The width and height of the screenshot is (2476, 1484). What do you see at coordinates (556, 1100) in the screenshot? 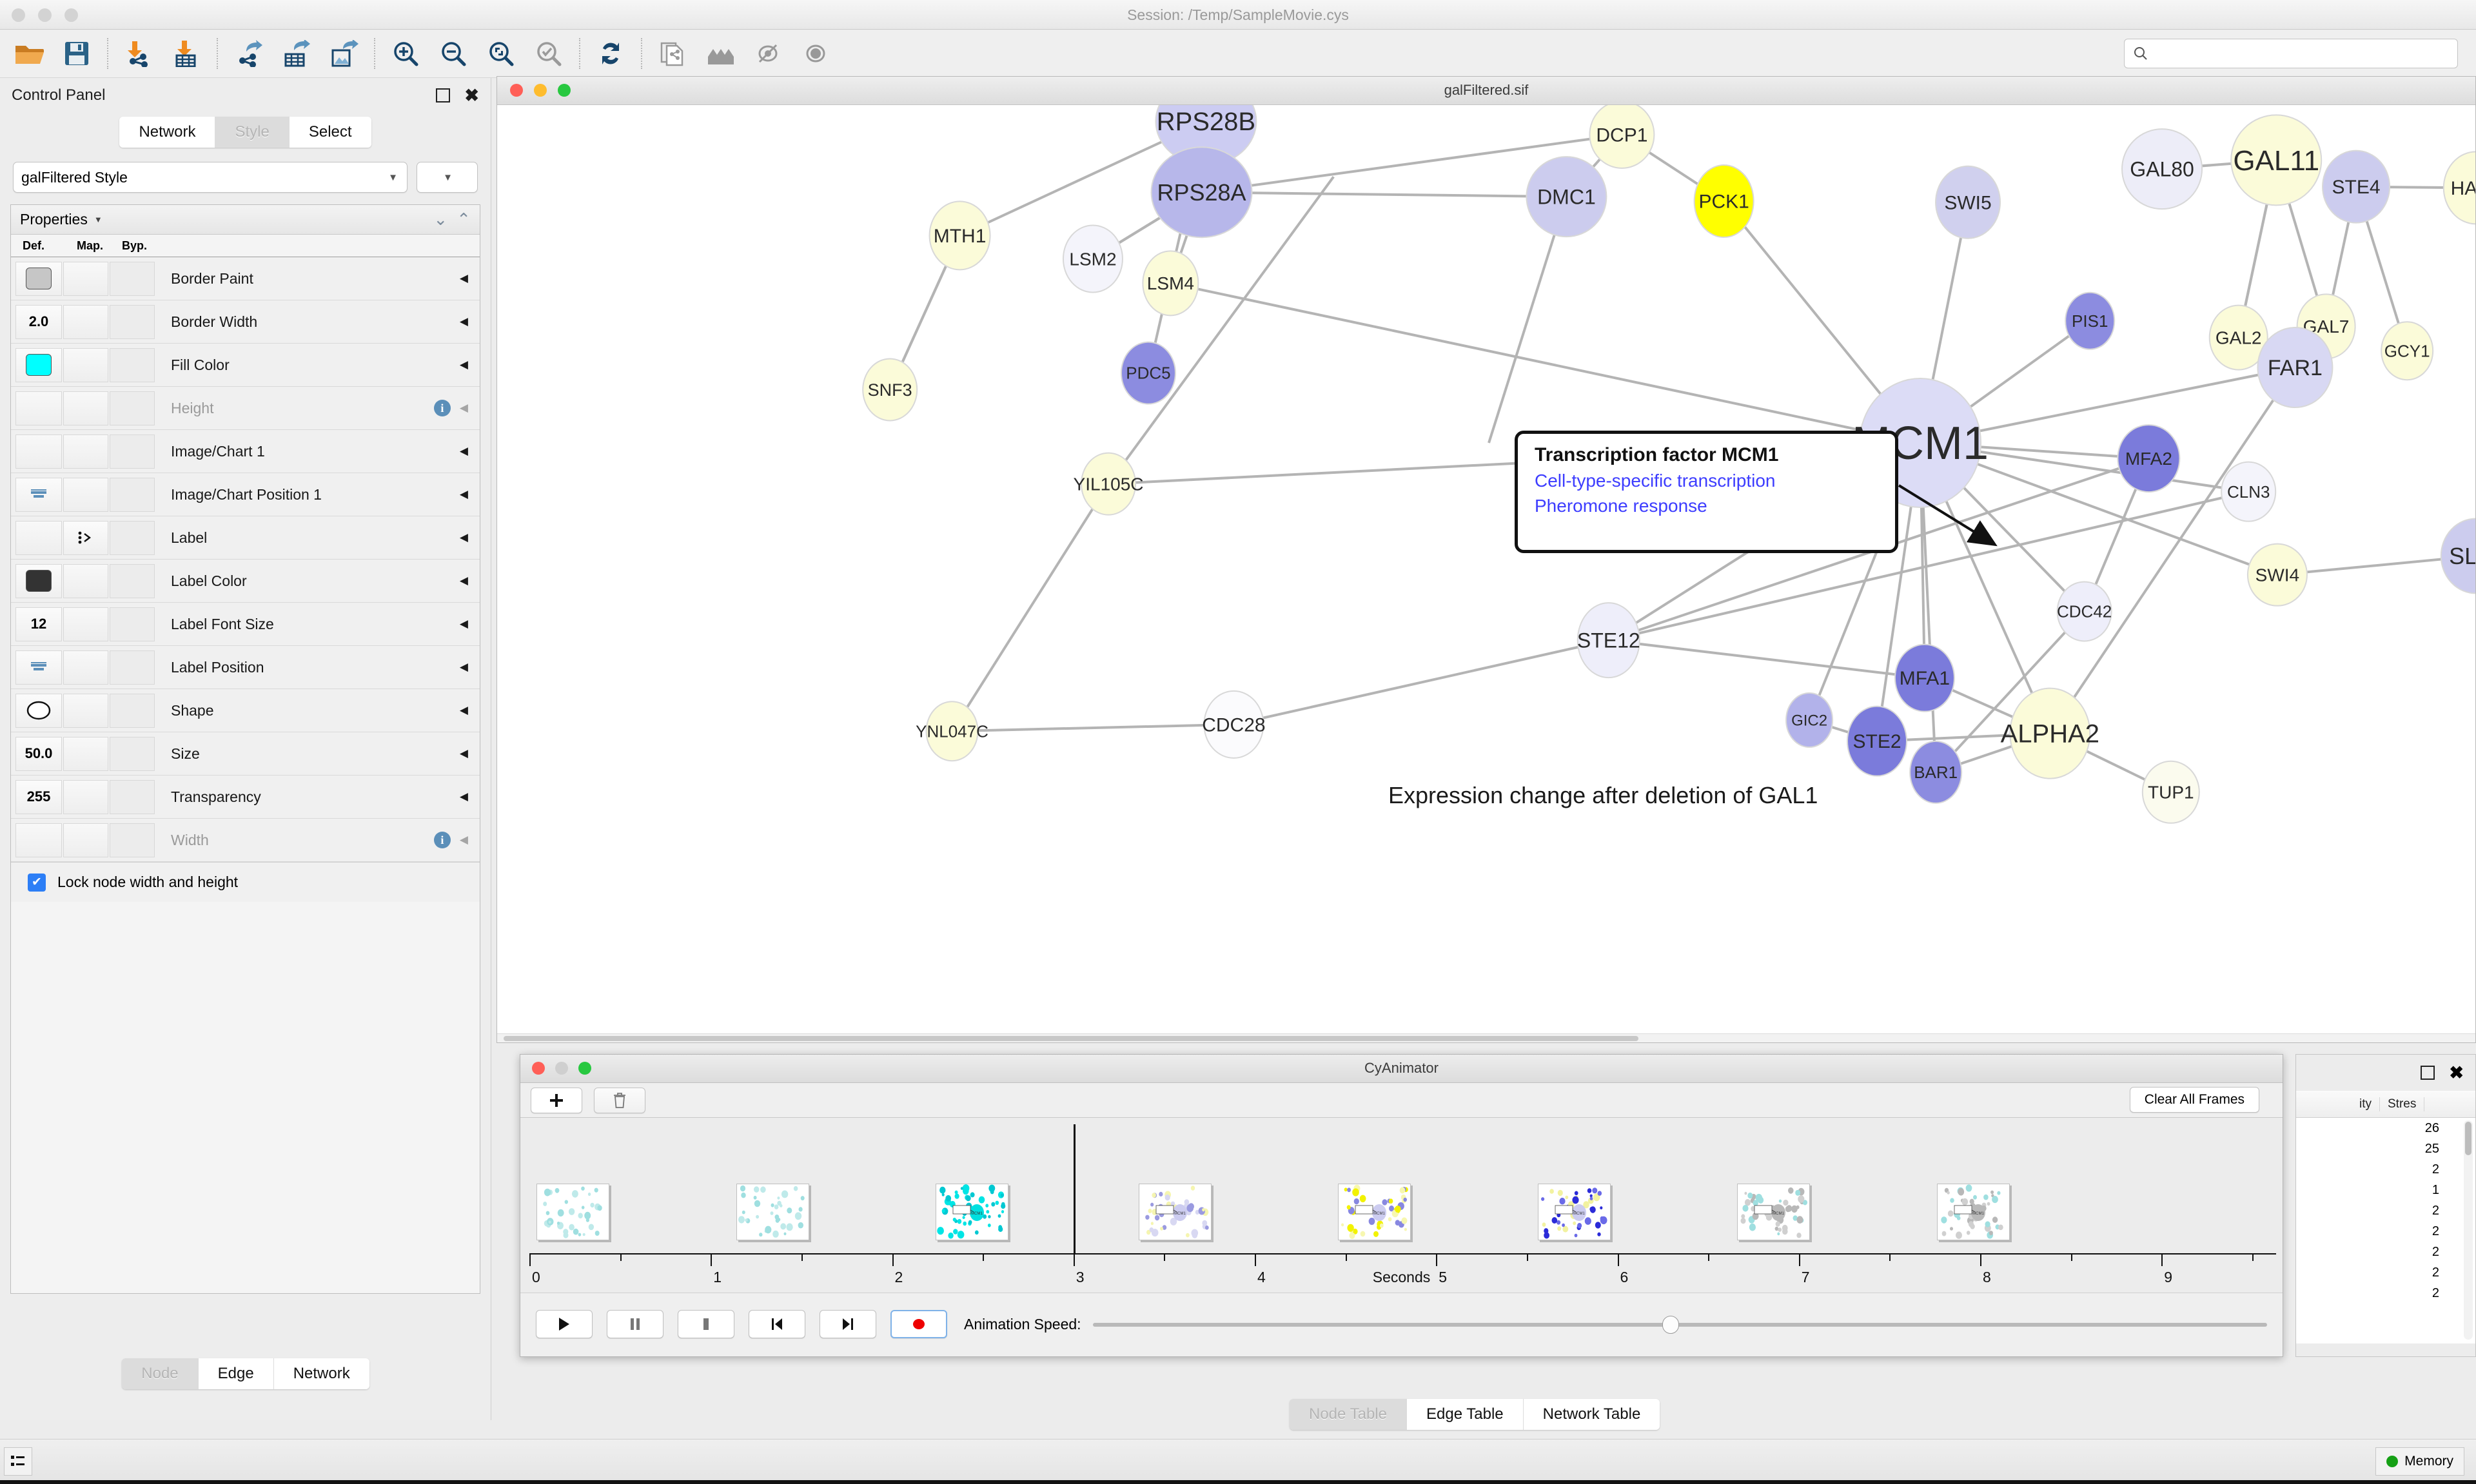
I see `add-frame-button` at bounding box center [556, 1100].